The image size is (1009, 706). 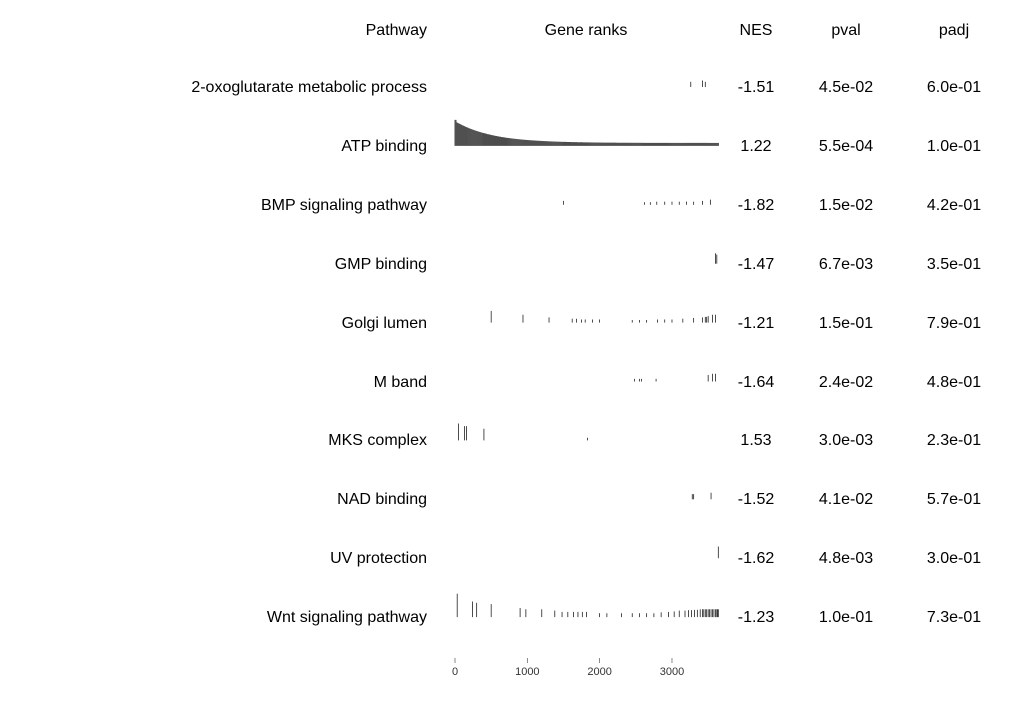 What do you see at coordinates (672, 672) in the screenshot?
I see `x-axis-tick-label: 3000` at bounding box center [672, 672].